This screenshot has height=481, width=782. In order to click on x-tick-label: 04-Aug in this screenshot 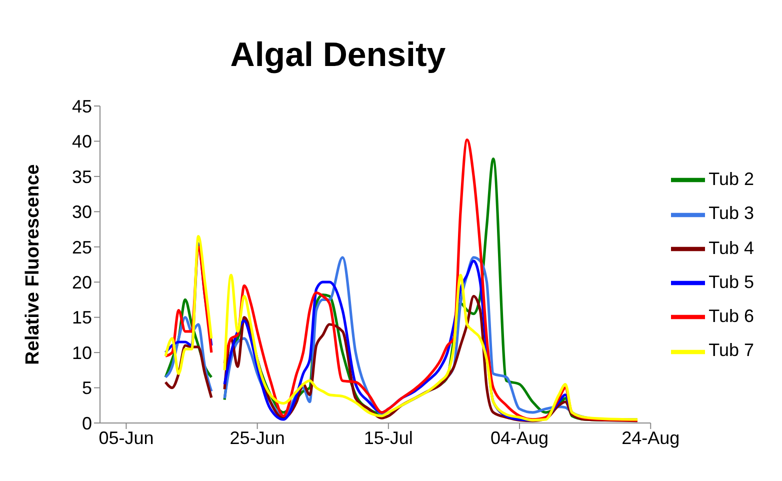, I will do `click(519, 438)`.